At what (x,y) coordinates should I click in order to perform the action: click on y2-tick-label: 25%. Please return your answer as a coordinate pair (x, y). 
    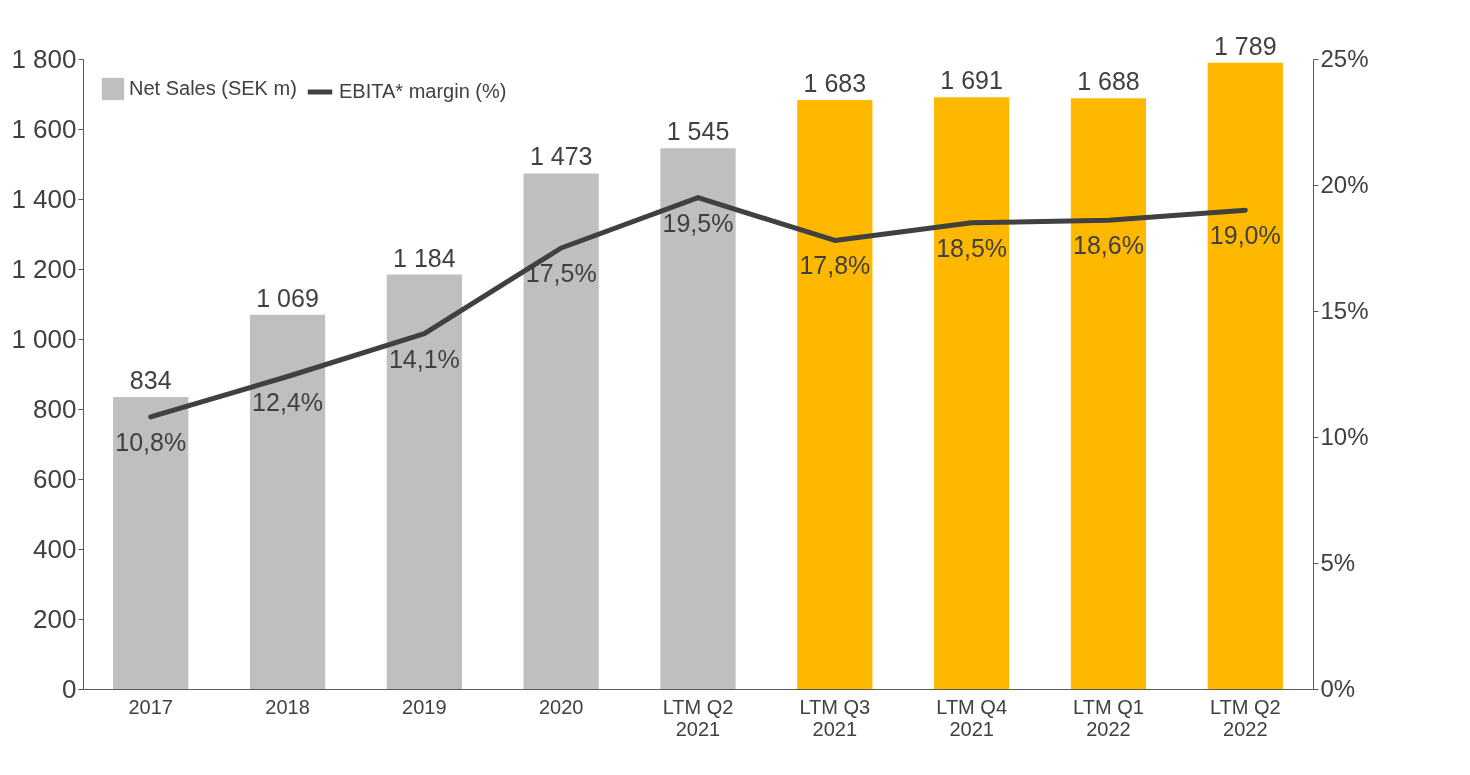
    Looking at the image, I should click on (1344, 58).